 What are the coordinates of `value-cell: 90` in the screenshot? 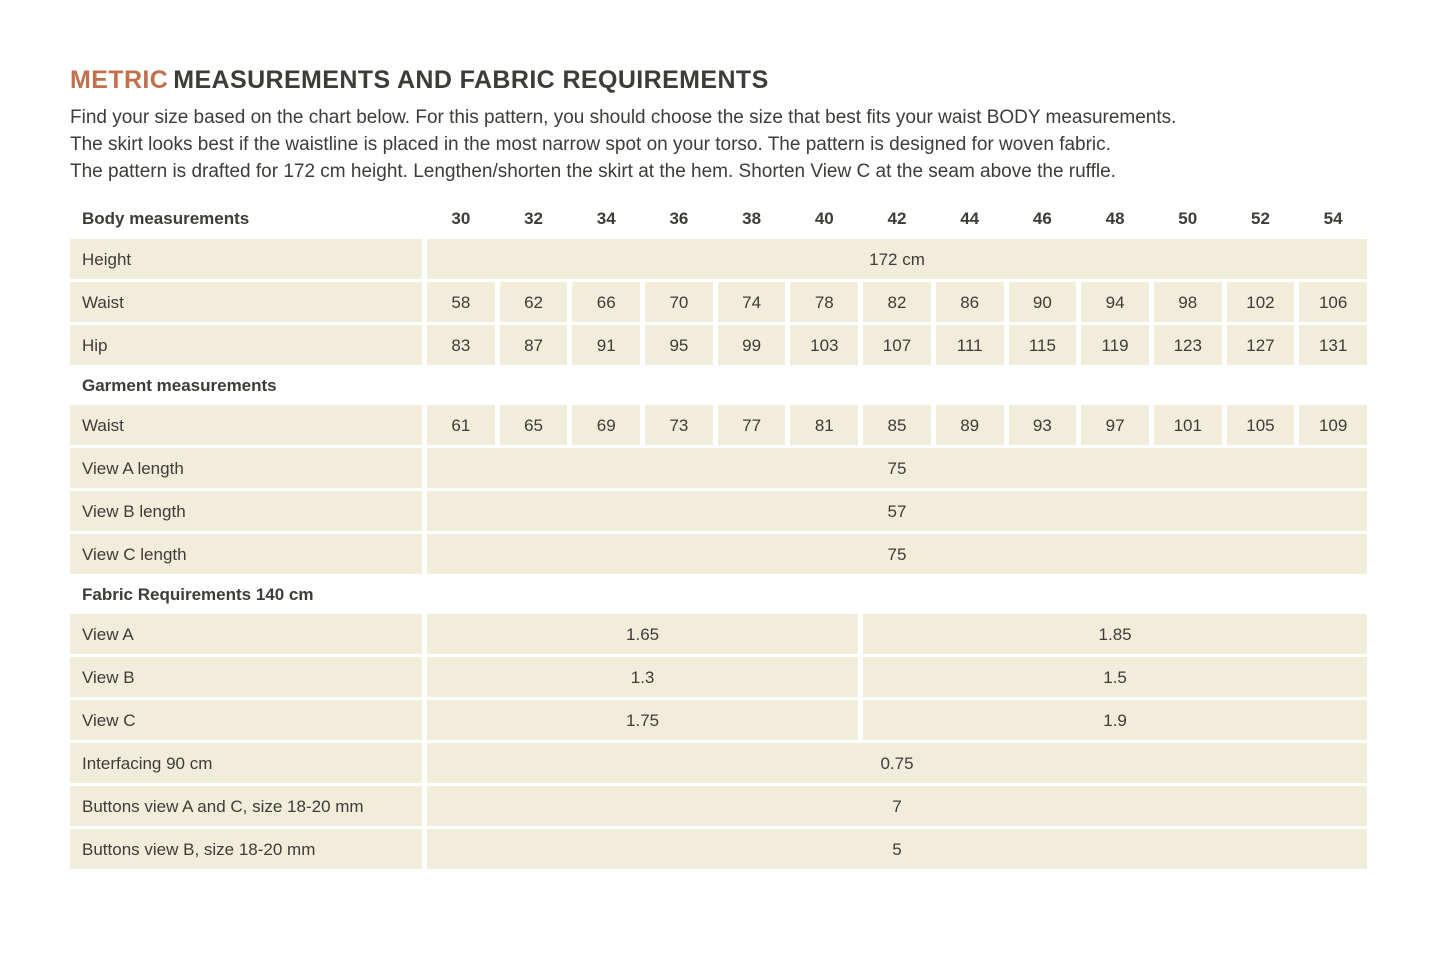 It's located at (1042, 302).